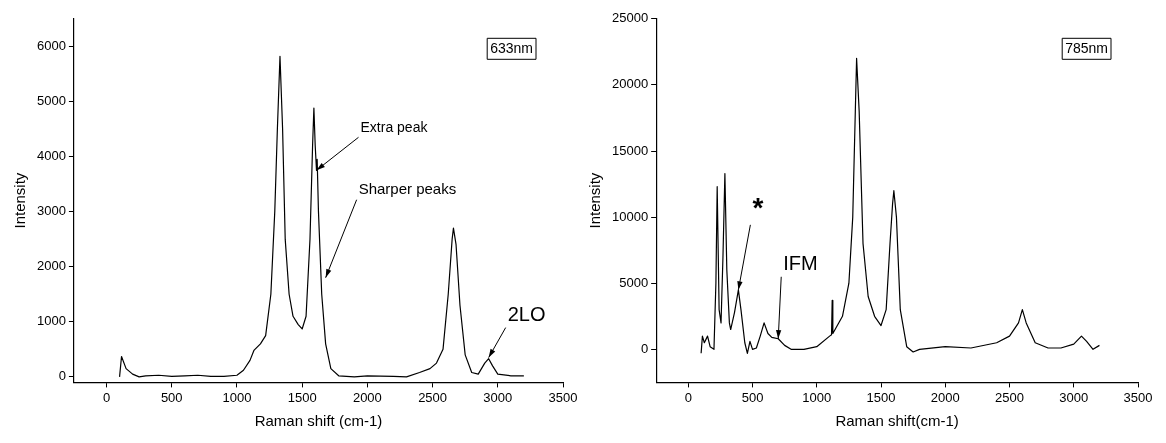 The image size is (1166, 443). What do you see at coordinates (51, 211) in the screenshot?
I see `y-tick-label: 3000` at bounding box center [51, 211].